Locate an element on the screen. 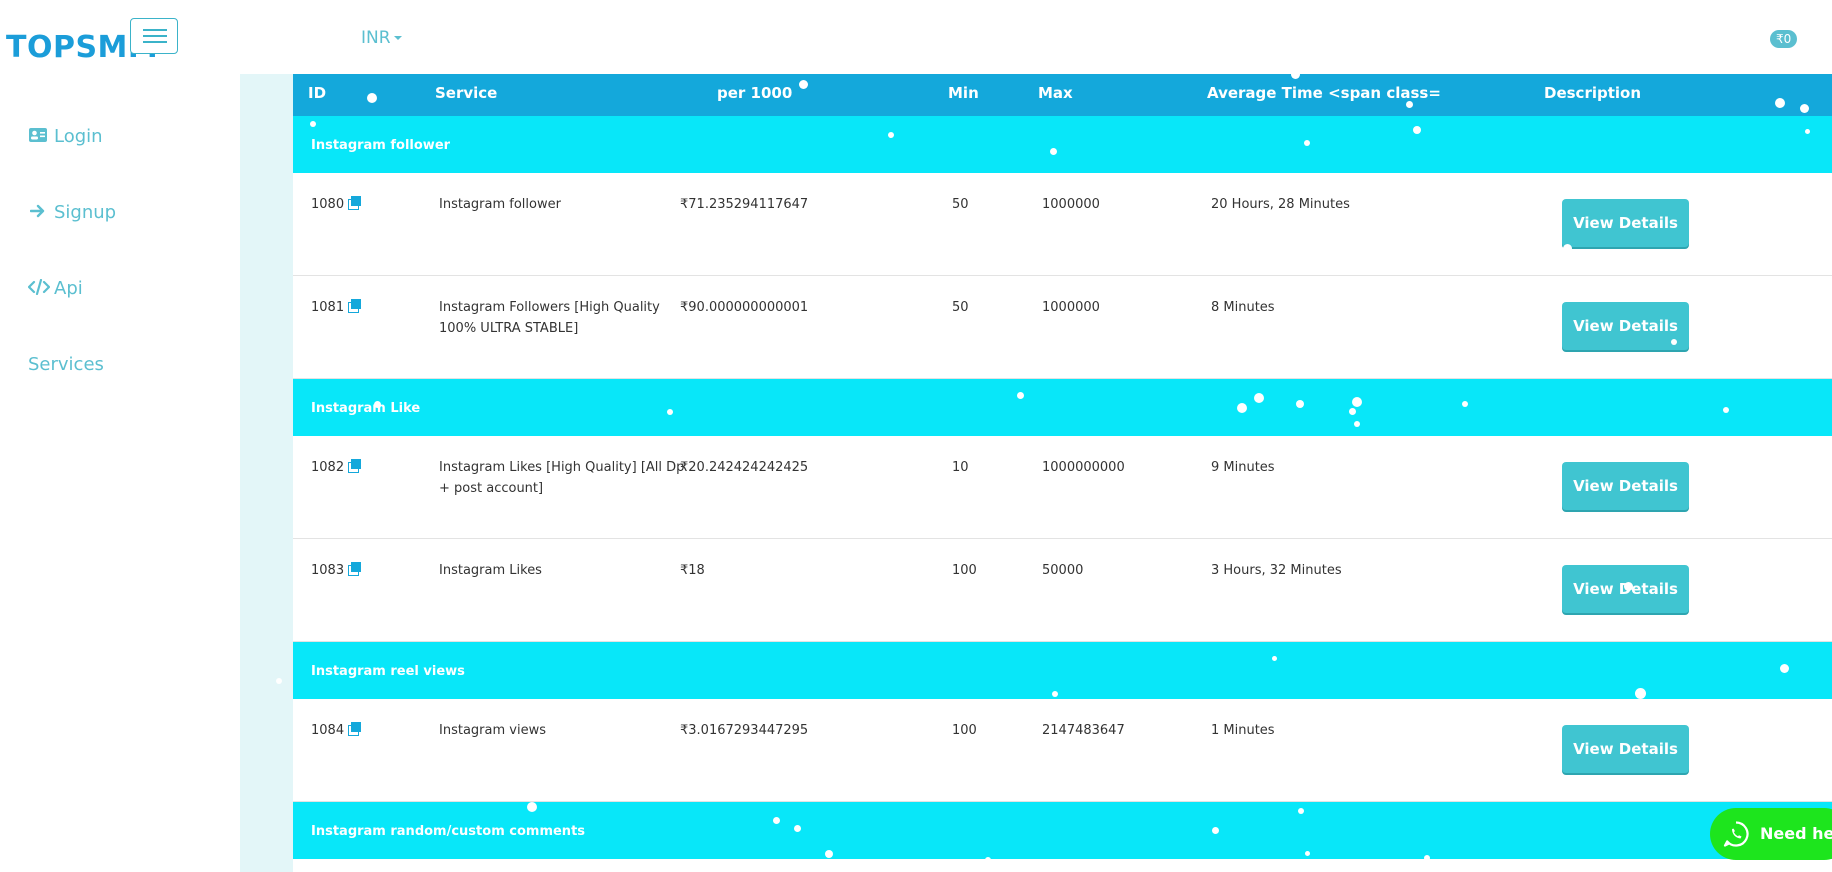  id-card-icon is located at coordinates (38, 136).